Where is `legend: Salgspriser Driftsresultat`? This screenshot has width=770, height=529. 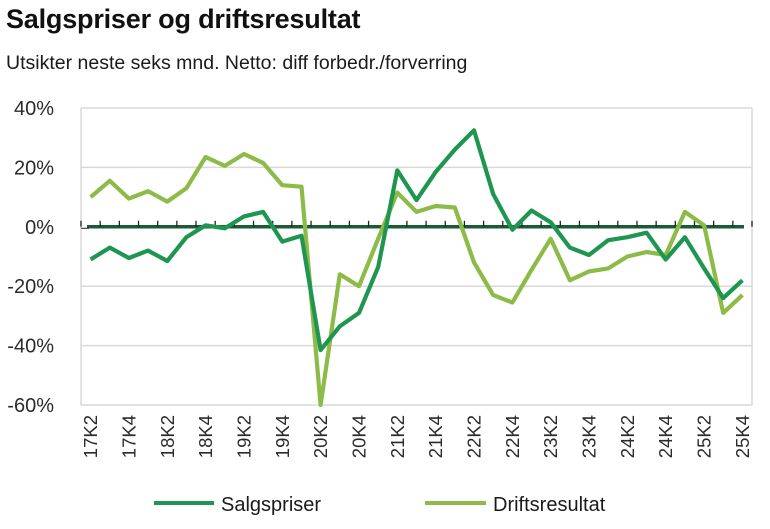
legend: Salgspriser Driftsresultat is located at coordinates (380, 505).